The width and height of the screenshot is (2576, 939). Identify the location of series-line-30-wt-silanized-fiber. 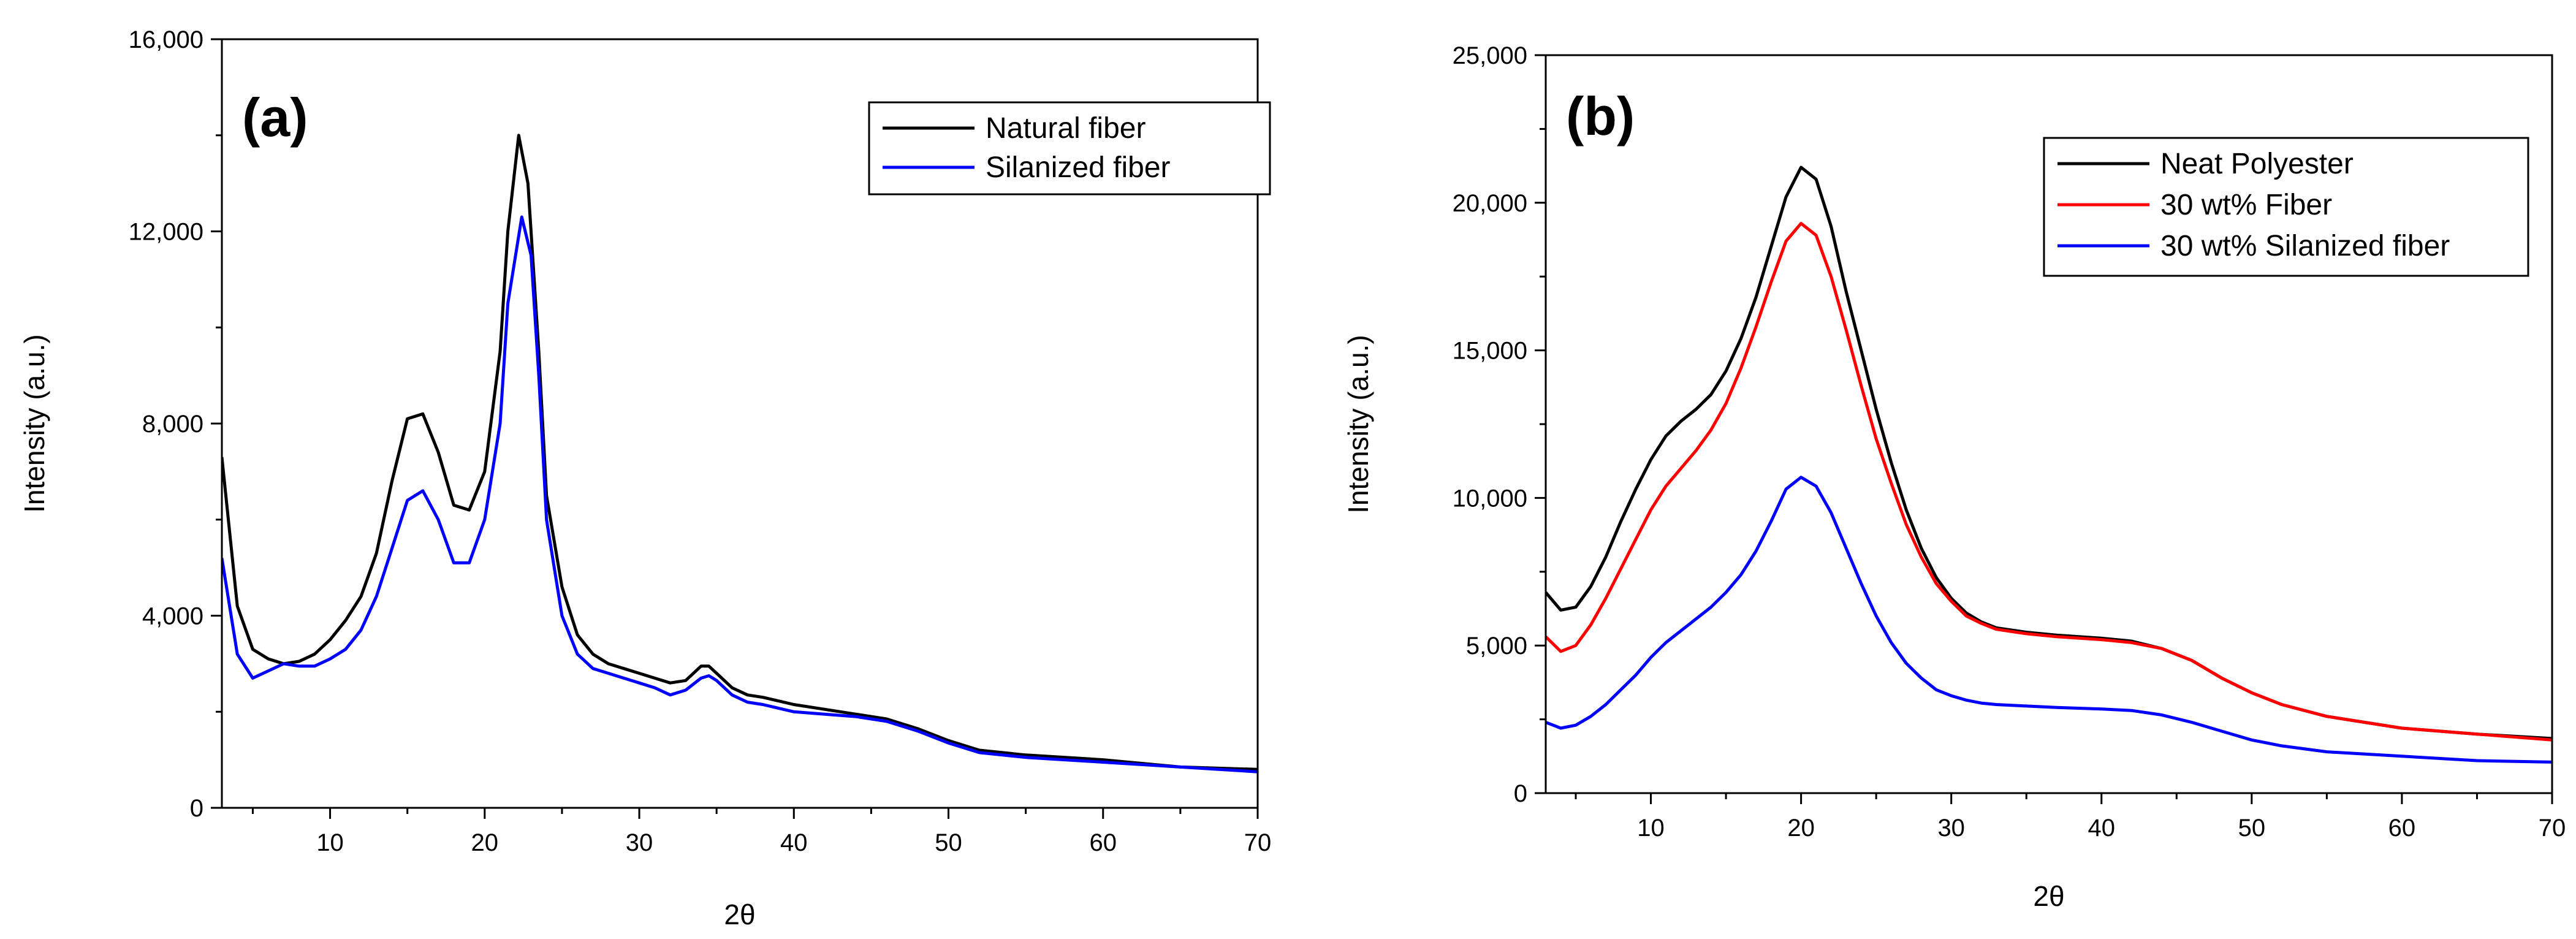
(2049, 620).